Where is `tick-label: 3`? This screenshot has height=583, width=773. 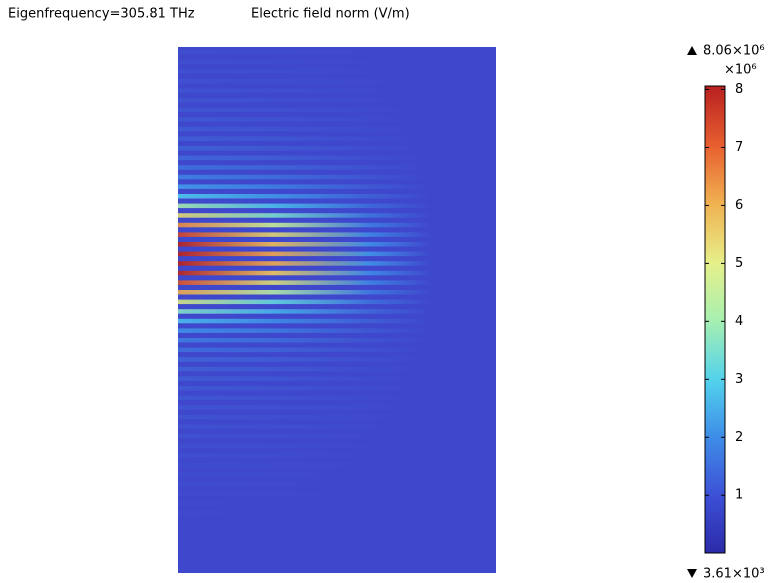 tick-label: 3 is located at coordinates (739, 379).